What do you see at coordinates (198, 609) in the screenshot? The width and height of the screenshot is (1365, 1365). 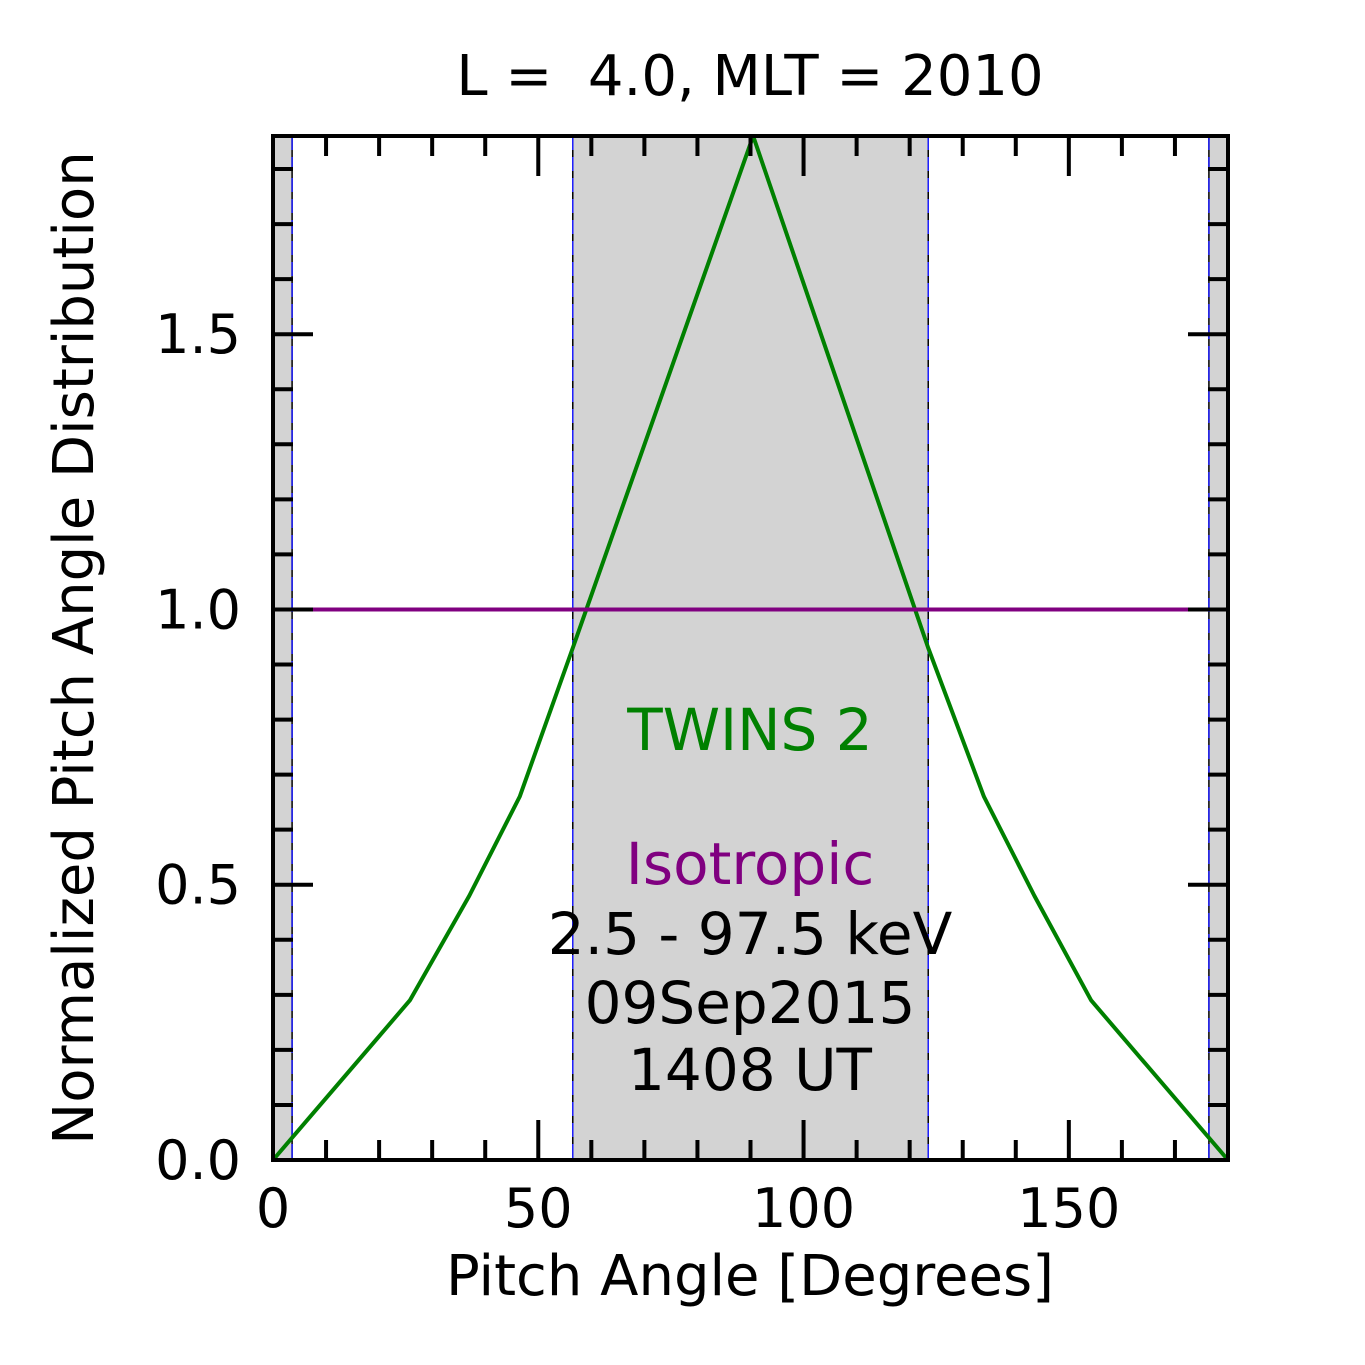 I see `y-tick-label: 1.0` at bounding box center [198, 609].